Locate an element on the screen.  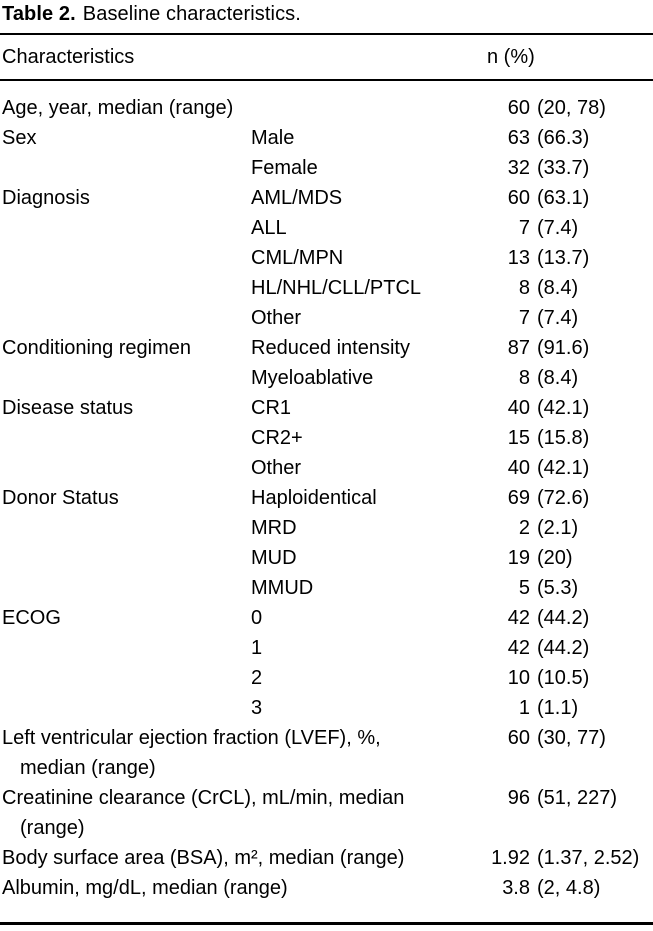
value-count: 32 is located at coordinates (518, 168).